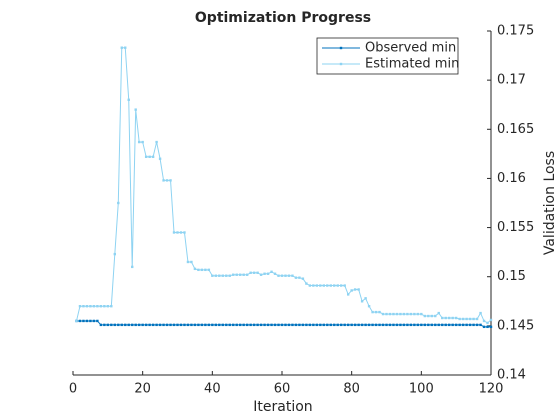  What do you see at coordinates (412, 64) in the screenshot?
I see `legend-label: Estimated min` at bounding box center [412, 64].